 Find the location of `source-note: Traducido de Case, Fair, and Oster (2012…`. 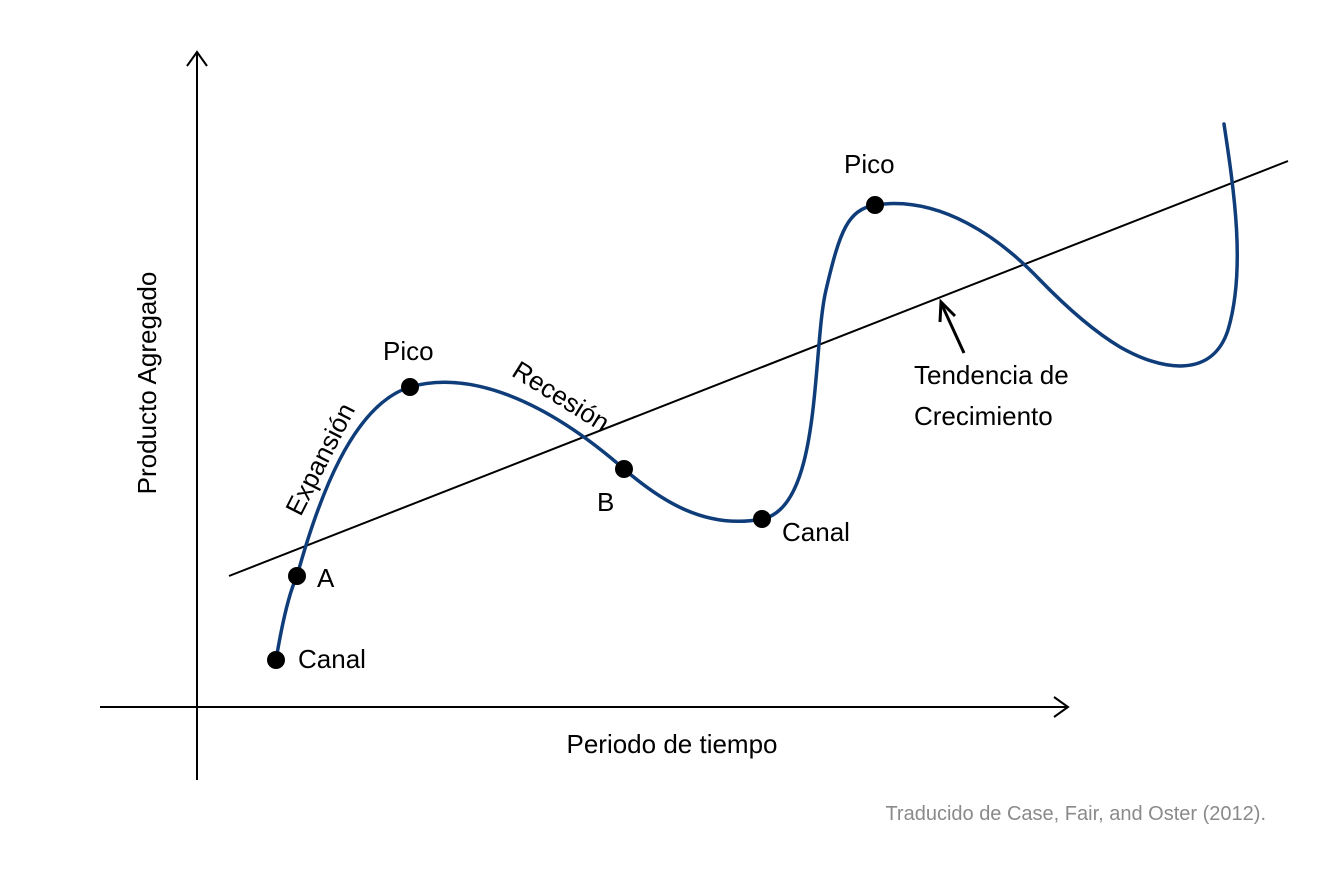

source-note: Traducido de Case, Fair, and Oster (2012… is located at coordinates (1075, 814).